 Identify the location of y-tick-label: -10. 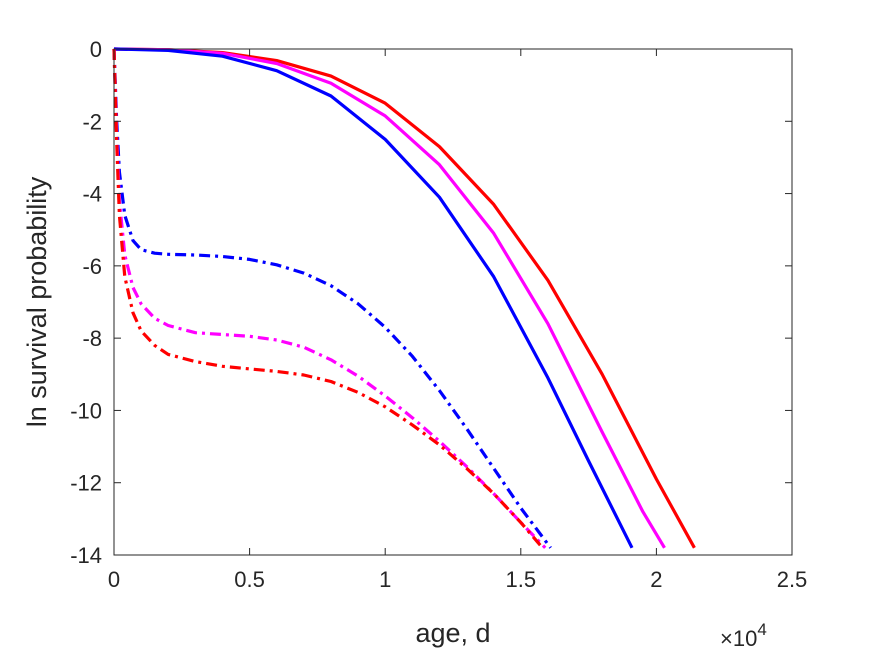
(86, 410).